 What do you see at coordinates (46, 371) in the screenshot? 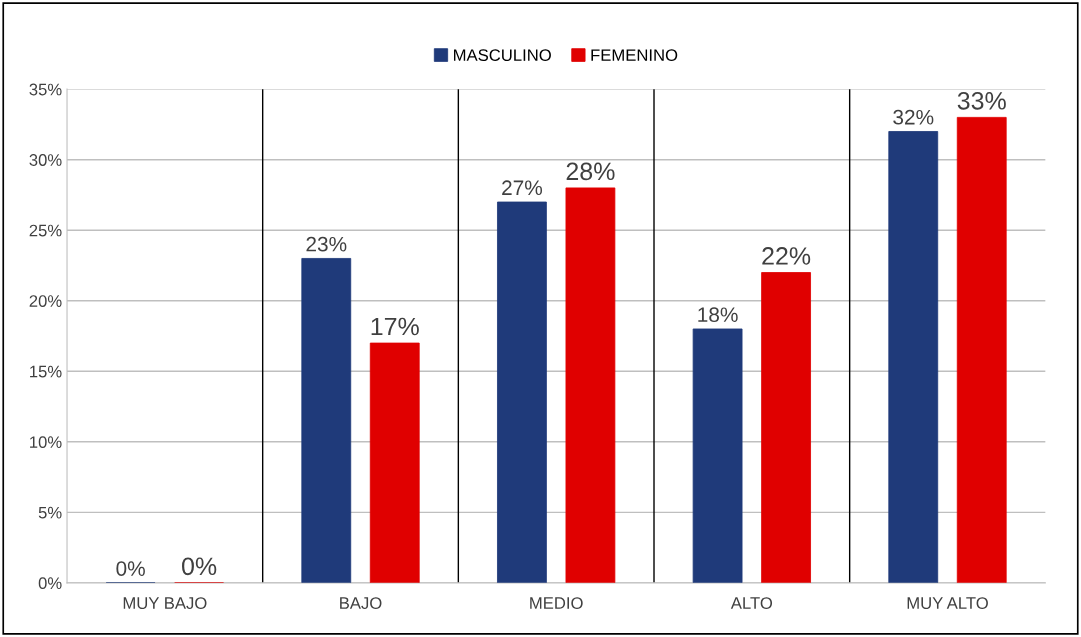
I see `y-tick-label: 15%` at bounding box center [46, 371].